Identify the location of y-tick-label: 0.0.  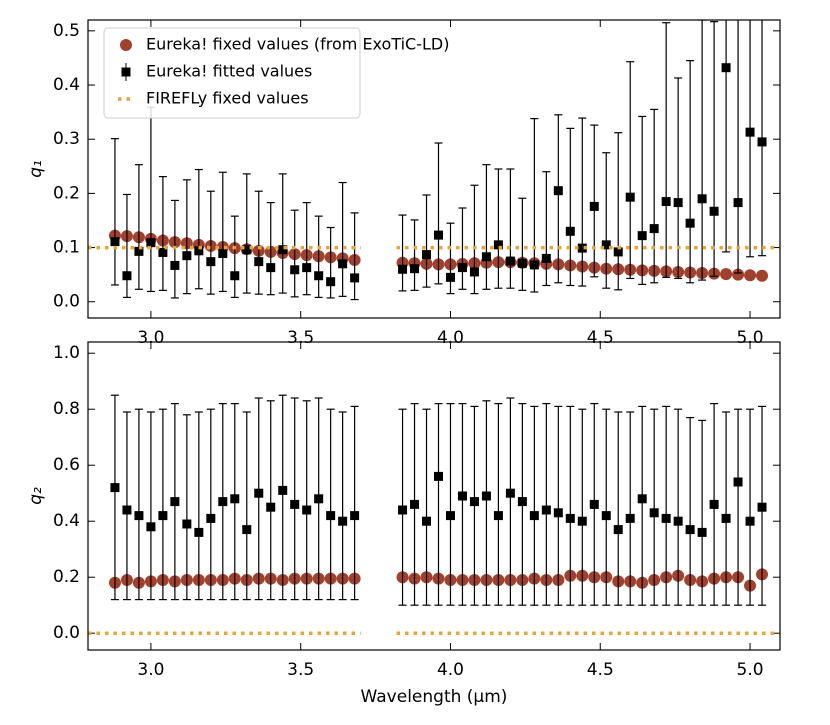
(66, 302).